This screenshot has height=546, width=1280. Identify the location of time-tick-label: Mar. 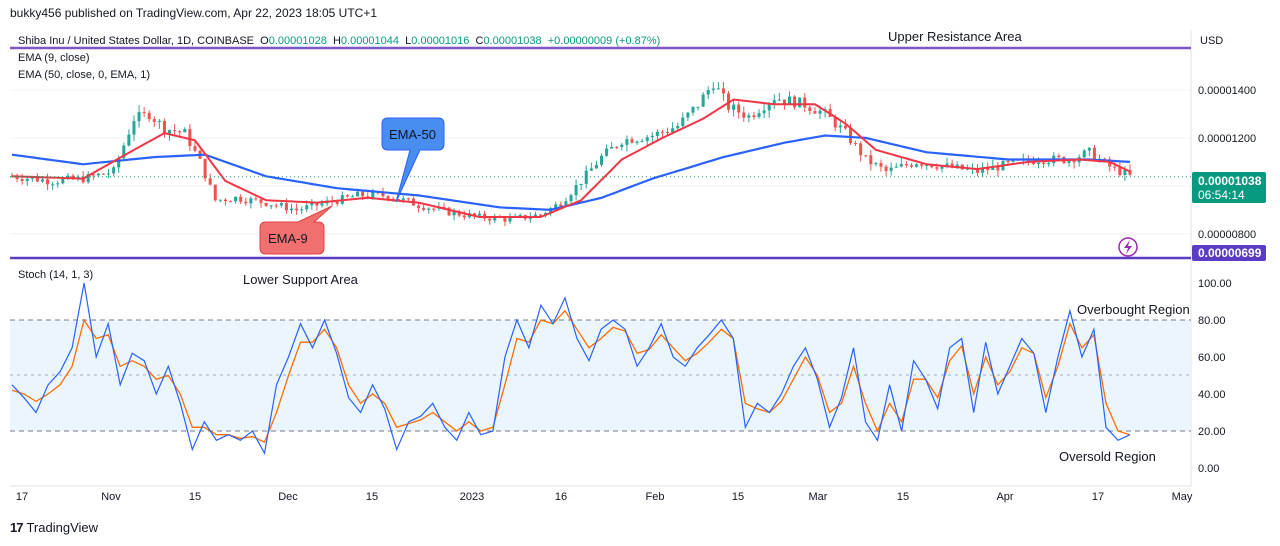
(818, 497).